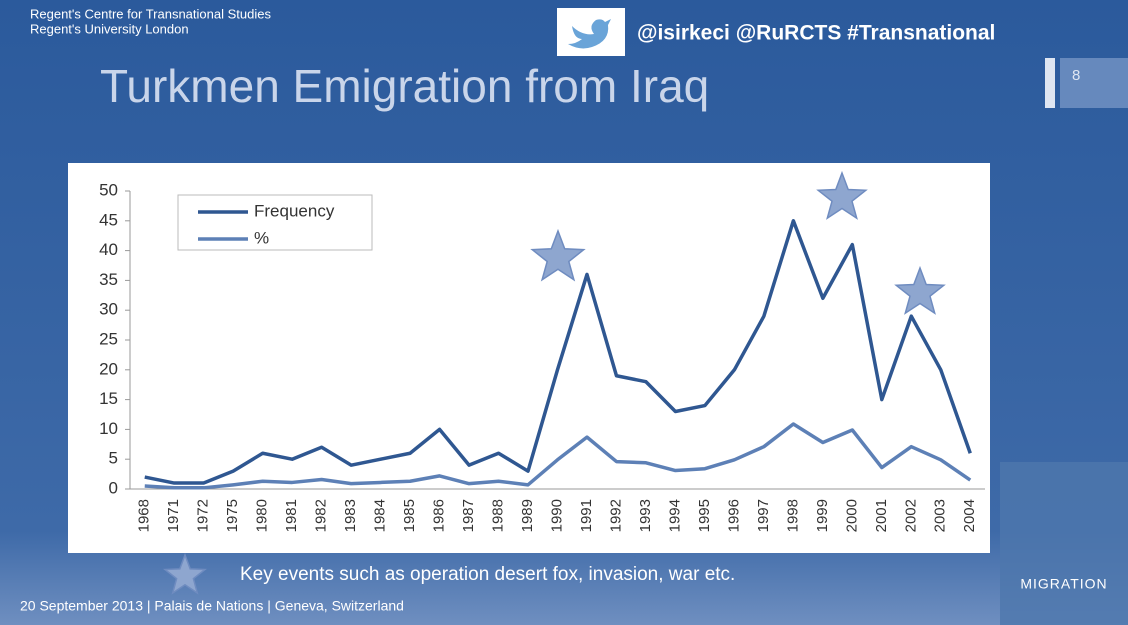 The height and width of the screenshot is (625, 1128). What do you see at coordinates (108, 398) in the screenshot?
I see `y-tick-label: 15` at bounding box center [108, 398].